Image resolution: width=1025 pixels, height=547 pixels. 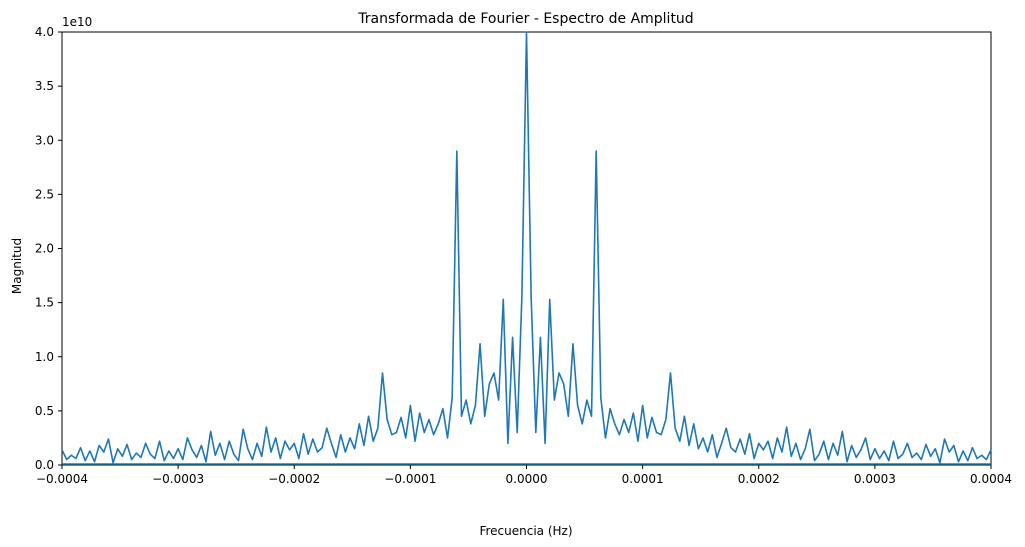 What do you see at coordinates (178, 479) in the screenshot?
I see `x-tick-label: −0.0003` at bounding box center [178, 479].